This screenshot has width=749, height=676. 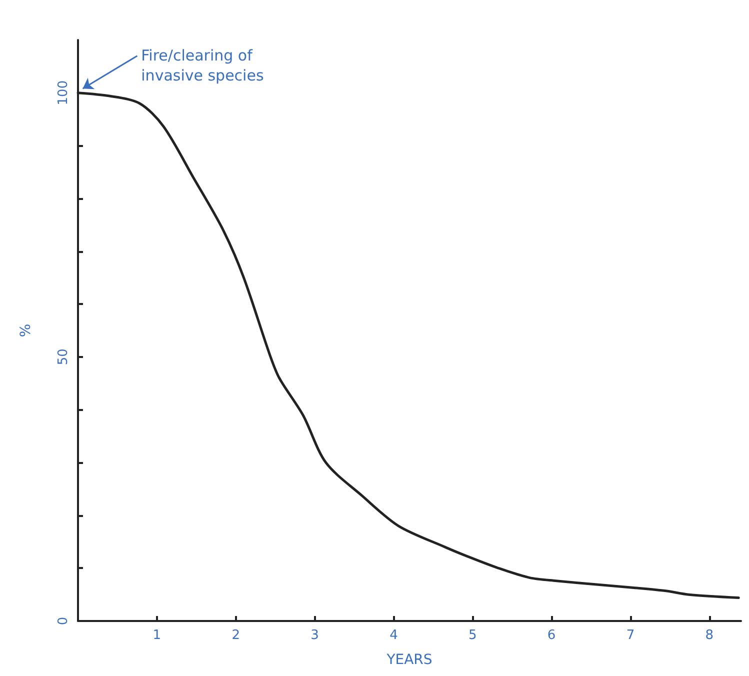 I want to click on x-tick-label: 8, so click(x=709, y=635).